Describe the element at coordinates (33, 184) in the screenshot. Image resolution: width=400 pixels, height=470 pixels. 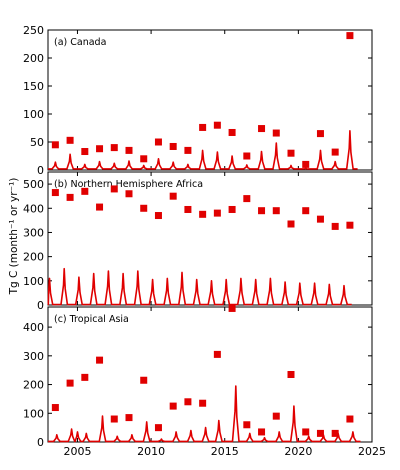
I see `y-tick-label: 500` at that location.